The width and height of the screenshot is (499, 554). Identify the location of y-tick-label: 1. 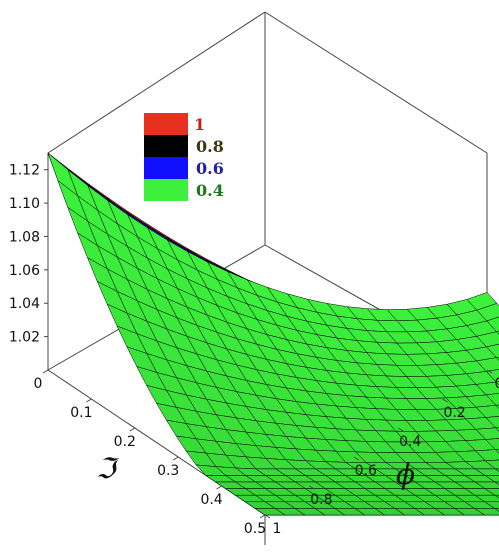
(277, 529).